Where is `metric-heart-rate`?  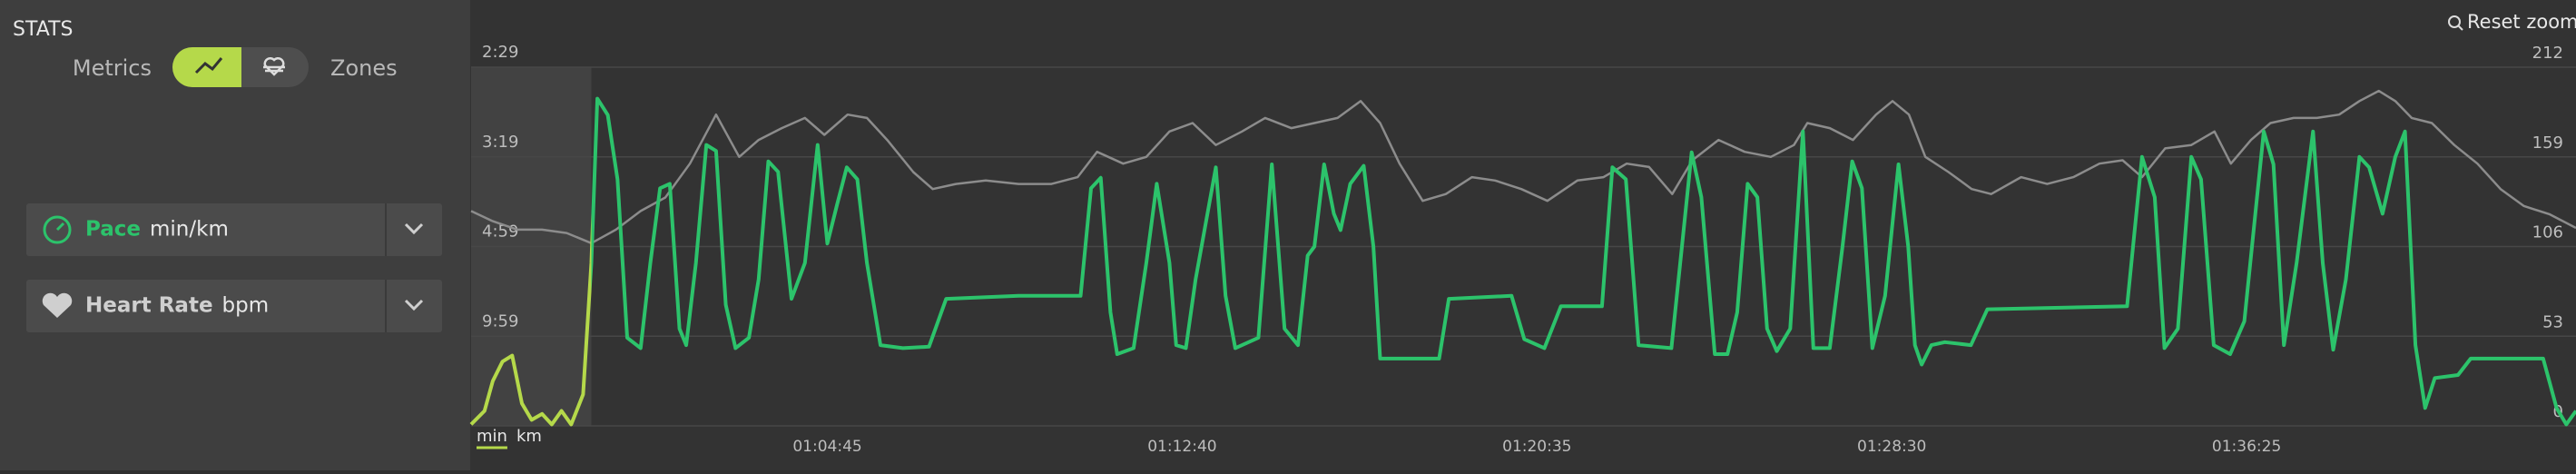 metric-heart-rate is located at coordinates (234, 306).